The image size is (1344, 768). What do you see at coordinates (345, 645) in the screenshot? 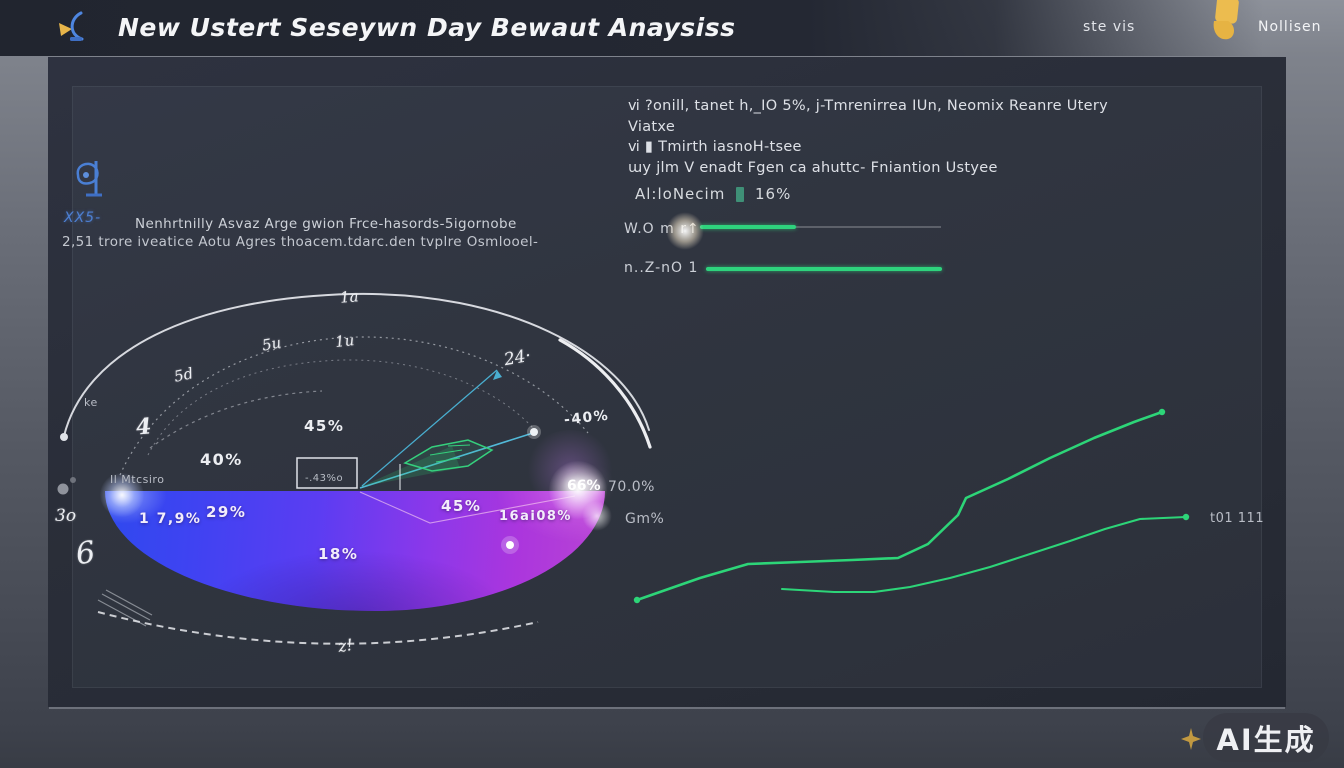
I see `arc-label: z!` at bounding box center [345, 645].